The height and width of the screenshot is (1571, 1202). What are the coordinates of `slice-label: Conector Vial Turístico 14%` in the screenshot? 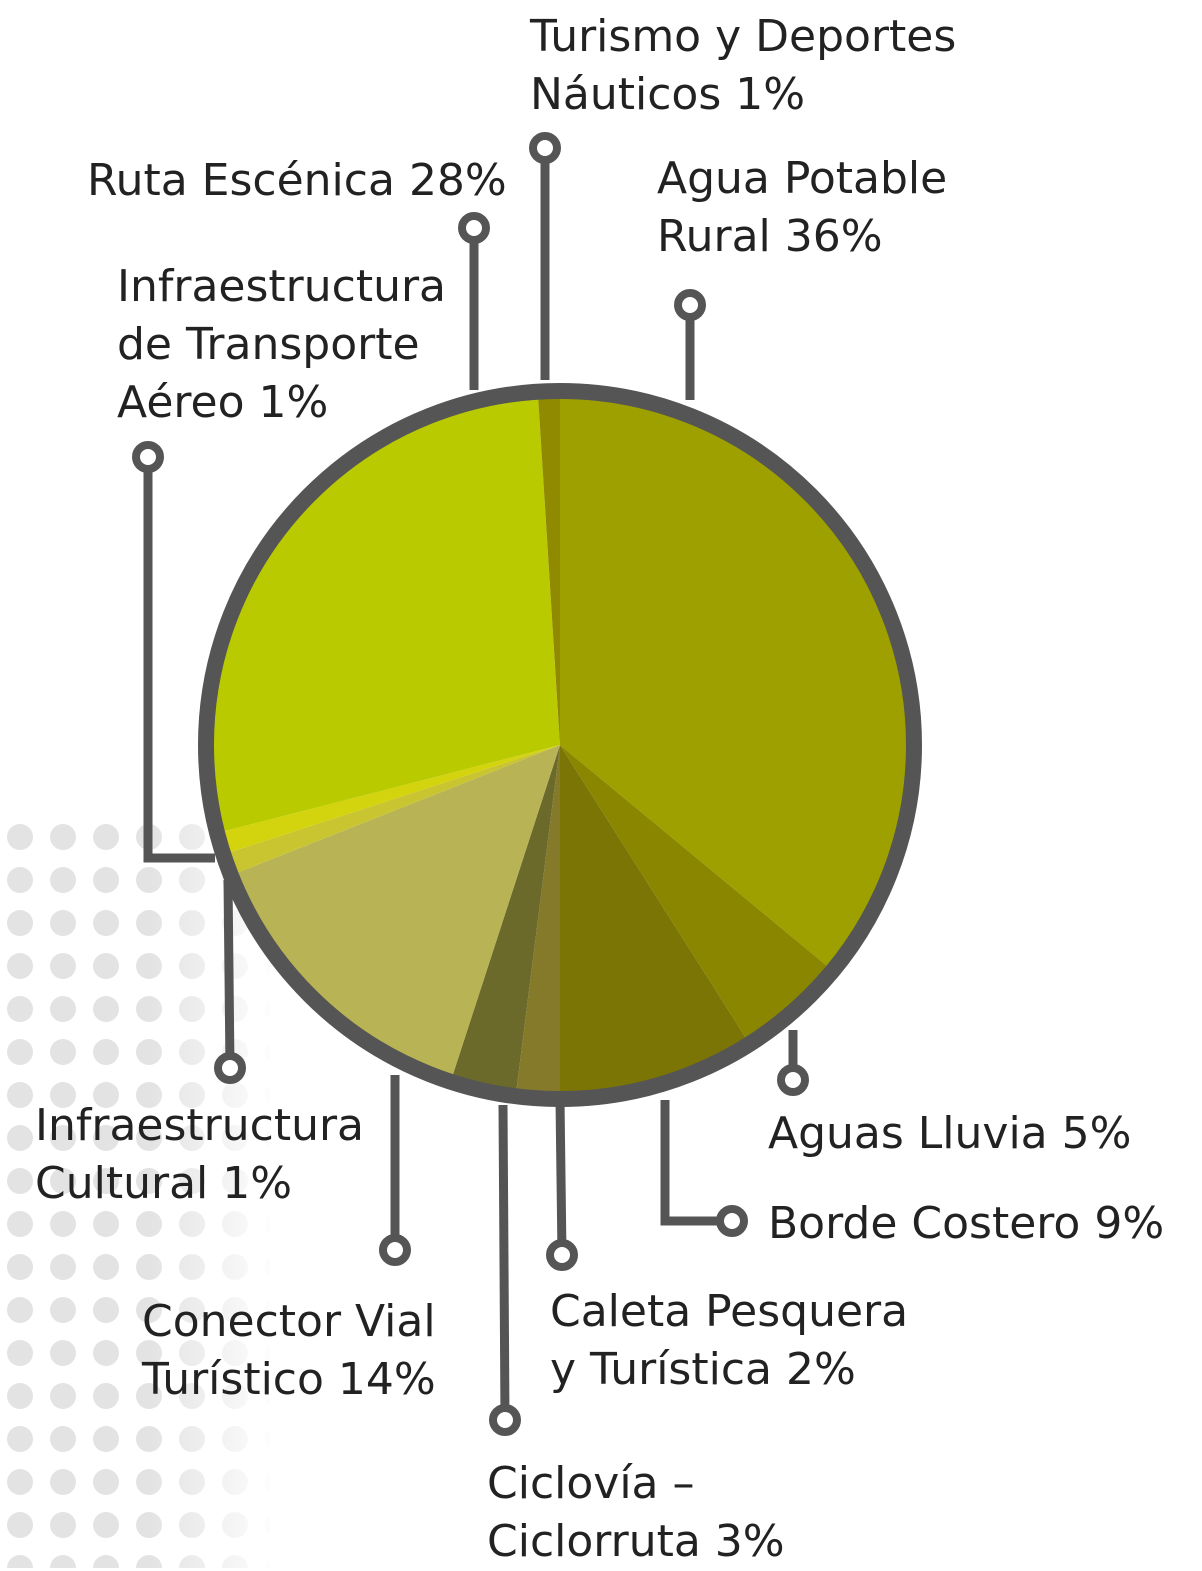 It's located at (297, 1351).